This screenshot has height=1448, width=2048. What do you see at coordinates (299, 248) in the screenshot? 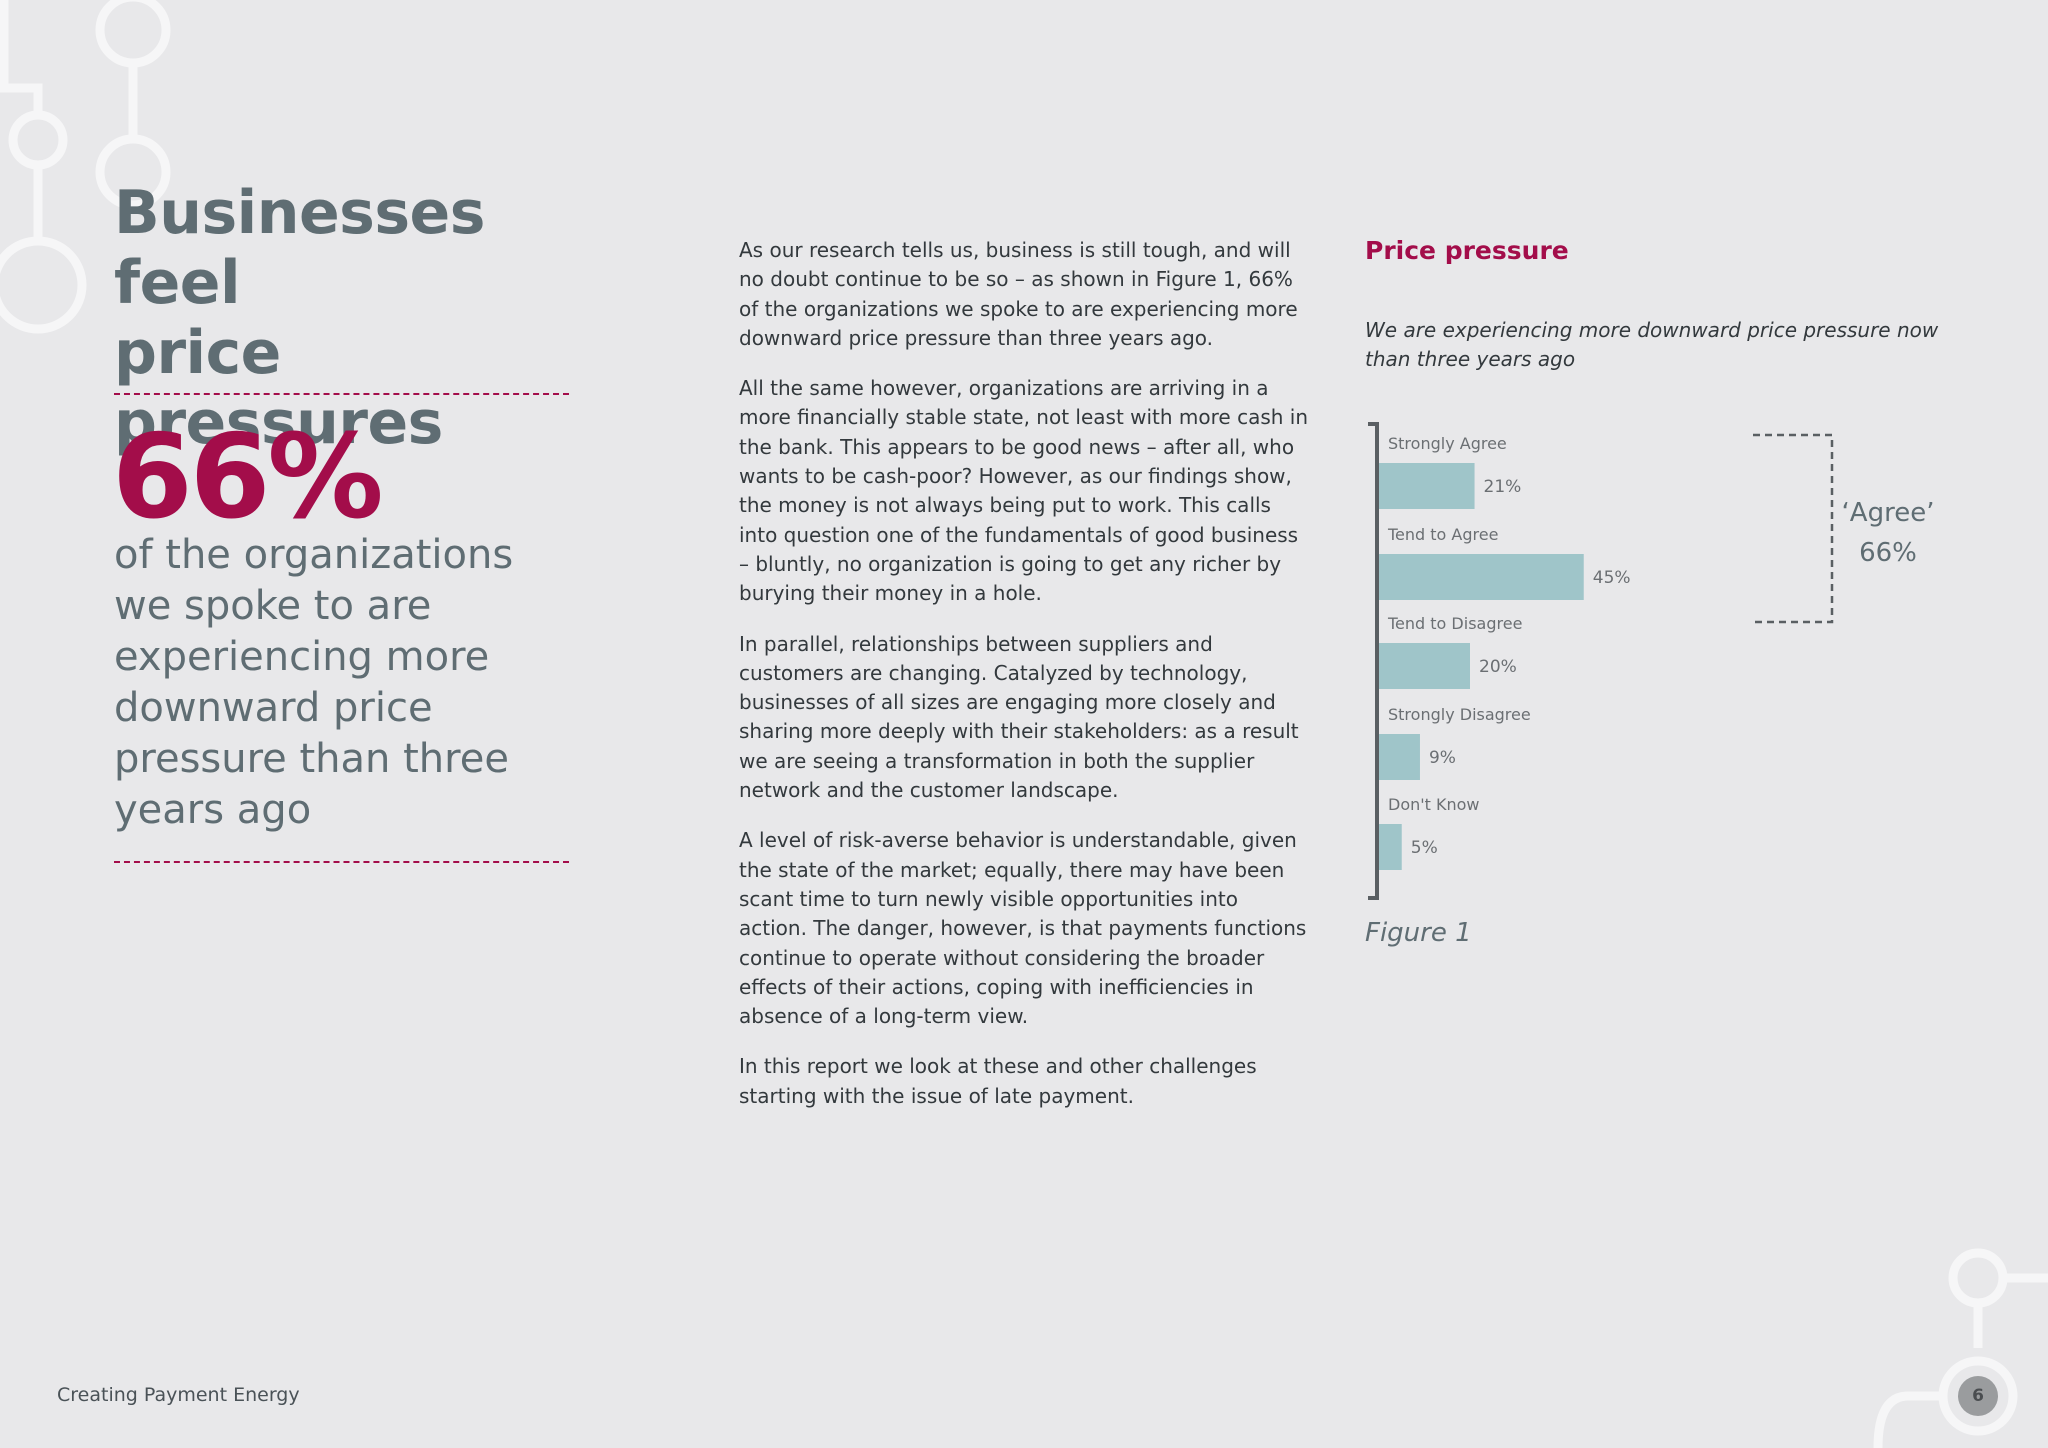
I see `headline-line-1: Businesses feel` at bounding box center [299, 248].